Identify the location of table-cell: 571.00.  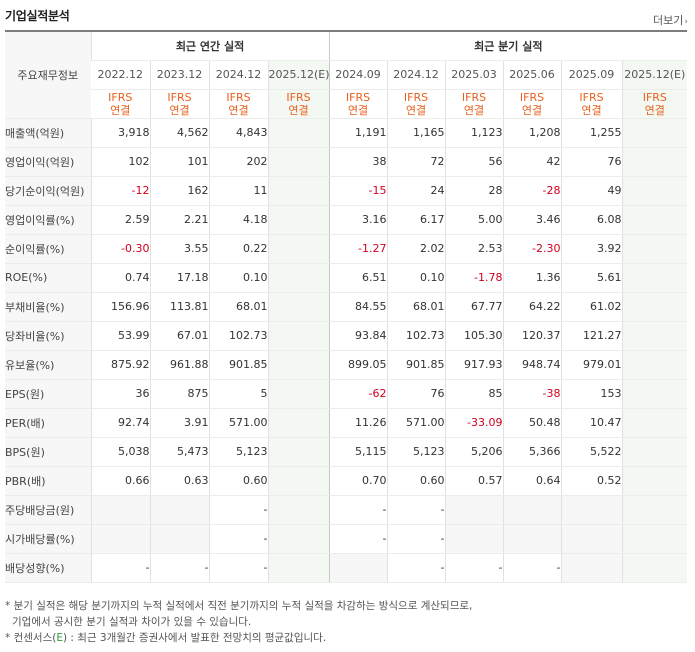
(238, 423).